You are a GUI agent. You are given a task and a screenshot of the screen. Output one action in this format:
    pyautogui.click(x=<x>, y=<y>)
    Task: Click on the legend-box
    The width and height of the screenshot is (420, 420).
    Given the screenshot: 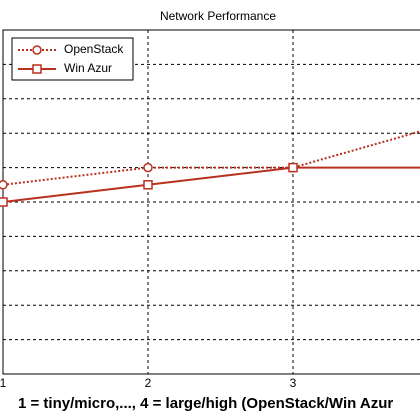 What is the action you would take?
    pyautogui.click(x=72, y=59)
    